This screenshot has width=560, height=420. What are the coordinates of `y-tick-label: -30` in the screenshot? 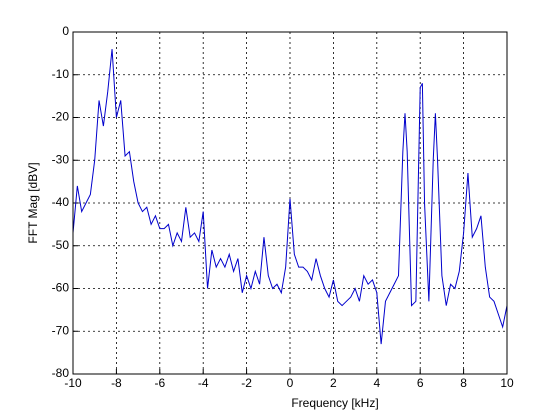 It's located at (61, 159).